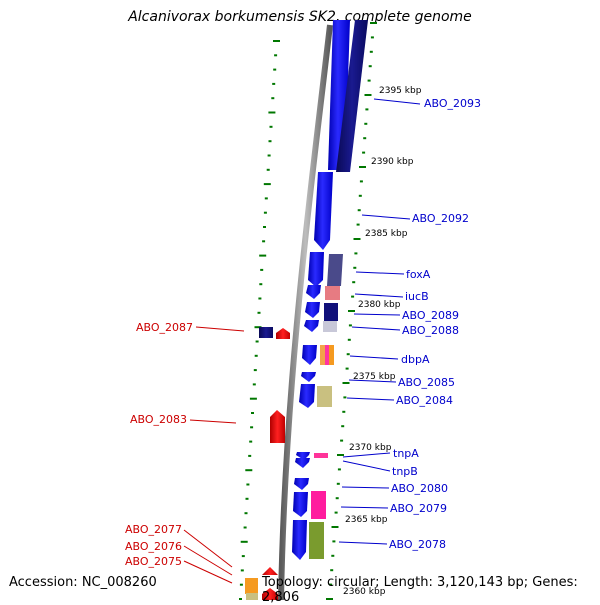 This screenshot has width=600, height=605. Describe the element at coordinates (379, 305) in the screenshot. I see `scale-label-2380: 2380 kbp` at that location.